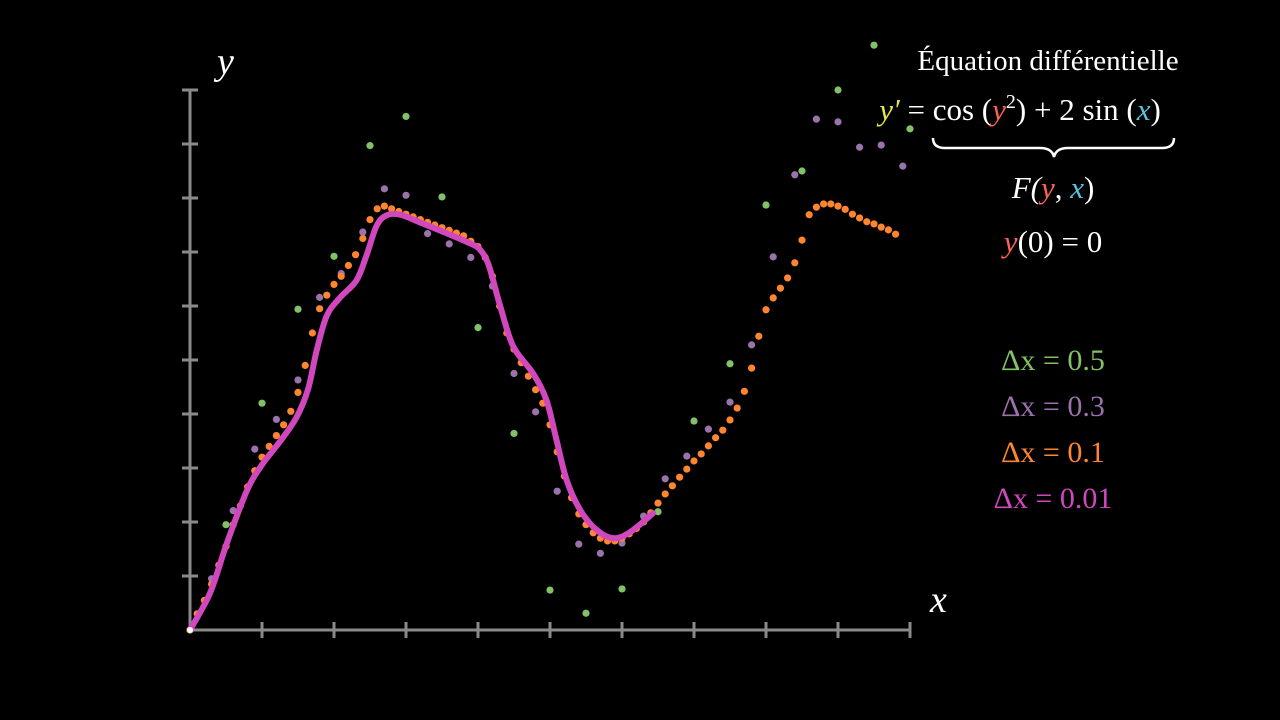  What do you see at coordinates (1053, 429) in the screenshot?
I see `legend: Δx = 0.5 Δx = 0.3 Δx = 0.1 Δx = 0.01` at bounding box center [1053, 429].